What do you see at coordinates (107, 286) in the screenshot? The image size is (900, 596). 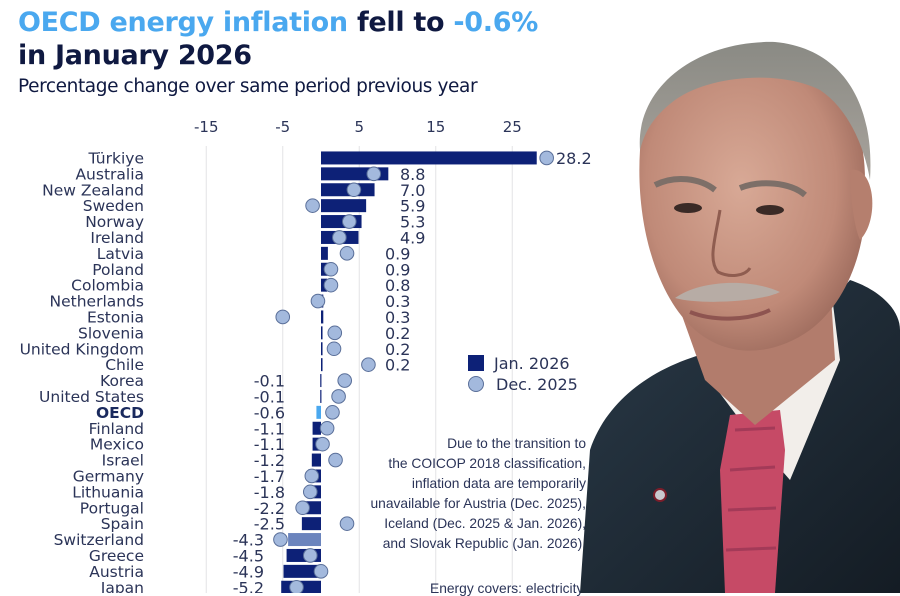 I see `category-label: Colombia` at bounding box center [107, 286].